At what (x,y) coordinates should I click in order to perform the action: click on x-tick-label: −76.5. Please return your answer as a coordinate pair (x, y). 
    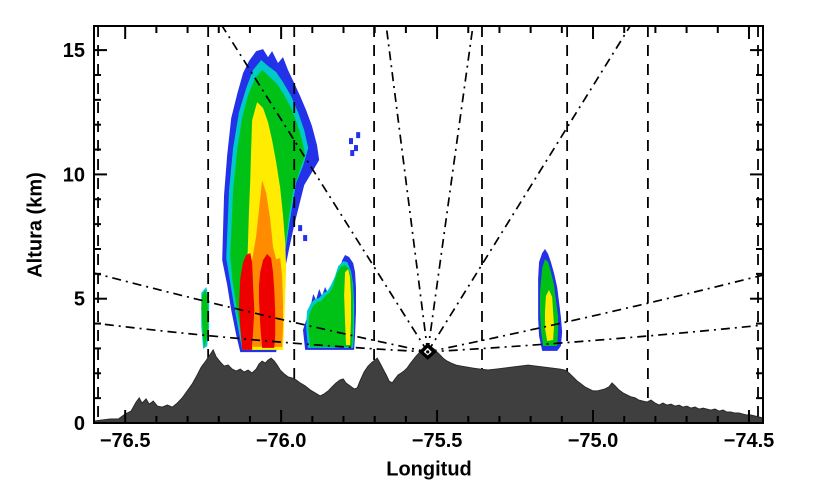
    Looking at the image, I should click on (125, 441).